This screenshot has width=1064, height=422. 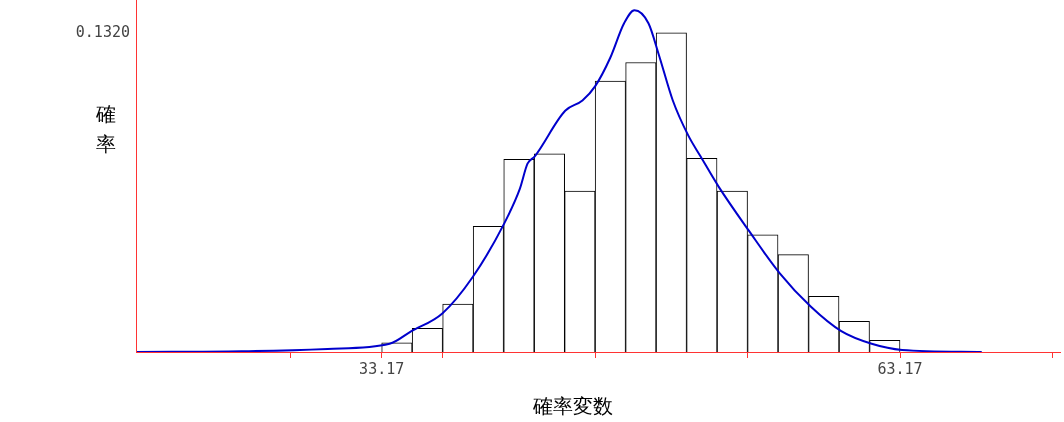 What do you see at coordinates (105, 129) in the screenshot?
I see `y-axis-title: 確率` at bounding box center [105, 129].